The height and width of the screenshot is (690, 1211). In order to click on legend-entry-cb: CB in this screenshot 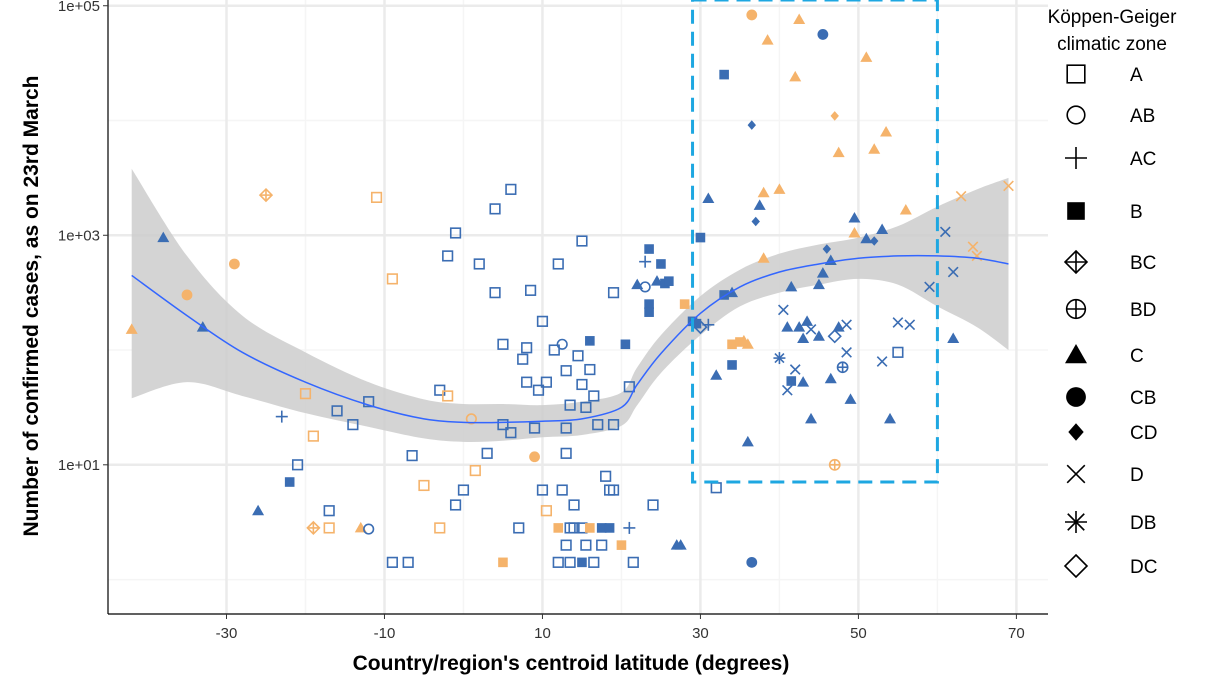, I will do `click(1111, 398)`.